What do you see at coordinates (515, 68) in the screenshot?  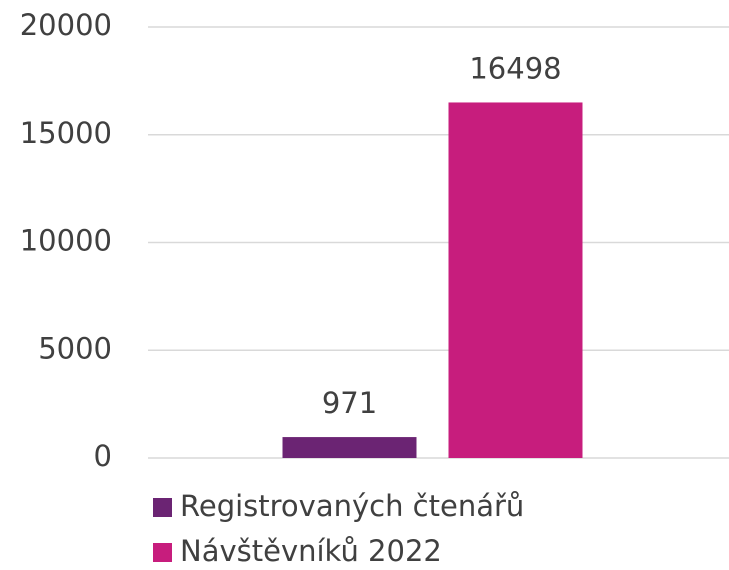 I see `data-label: 16498` at bounding box center [515, 68].